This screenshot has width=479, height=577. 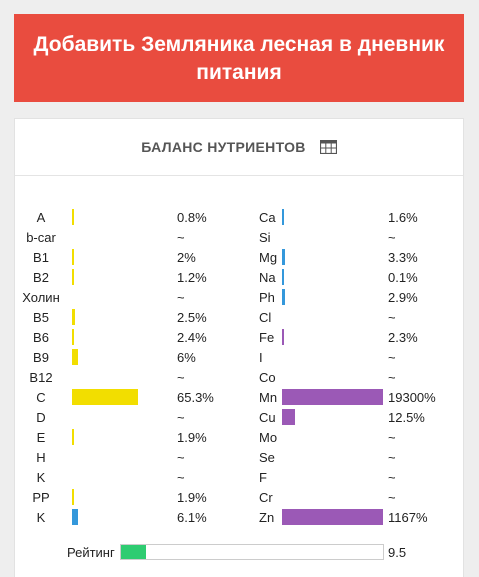 I want to click on right-nutrient-name: Cr, so click(x=266, y=497).